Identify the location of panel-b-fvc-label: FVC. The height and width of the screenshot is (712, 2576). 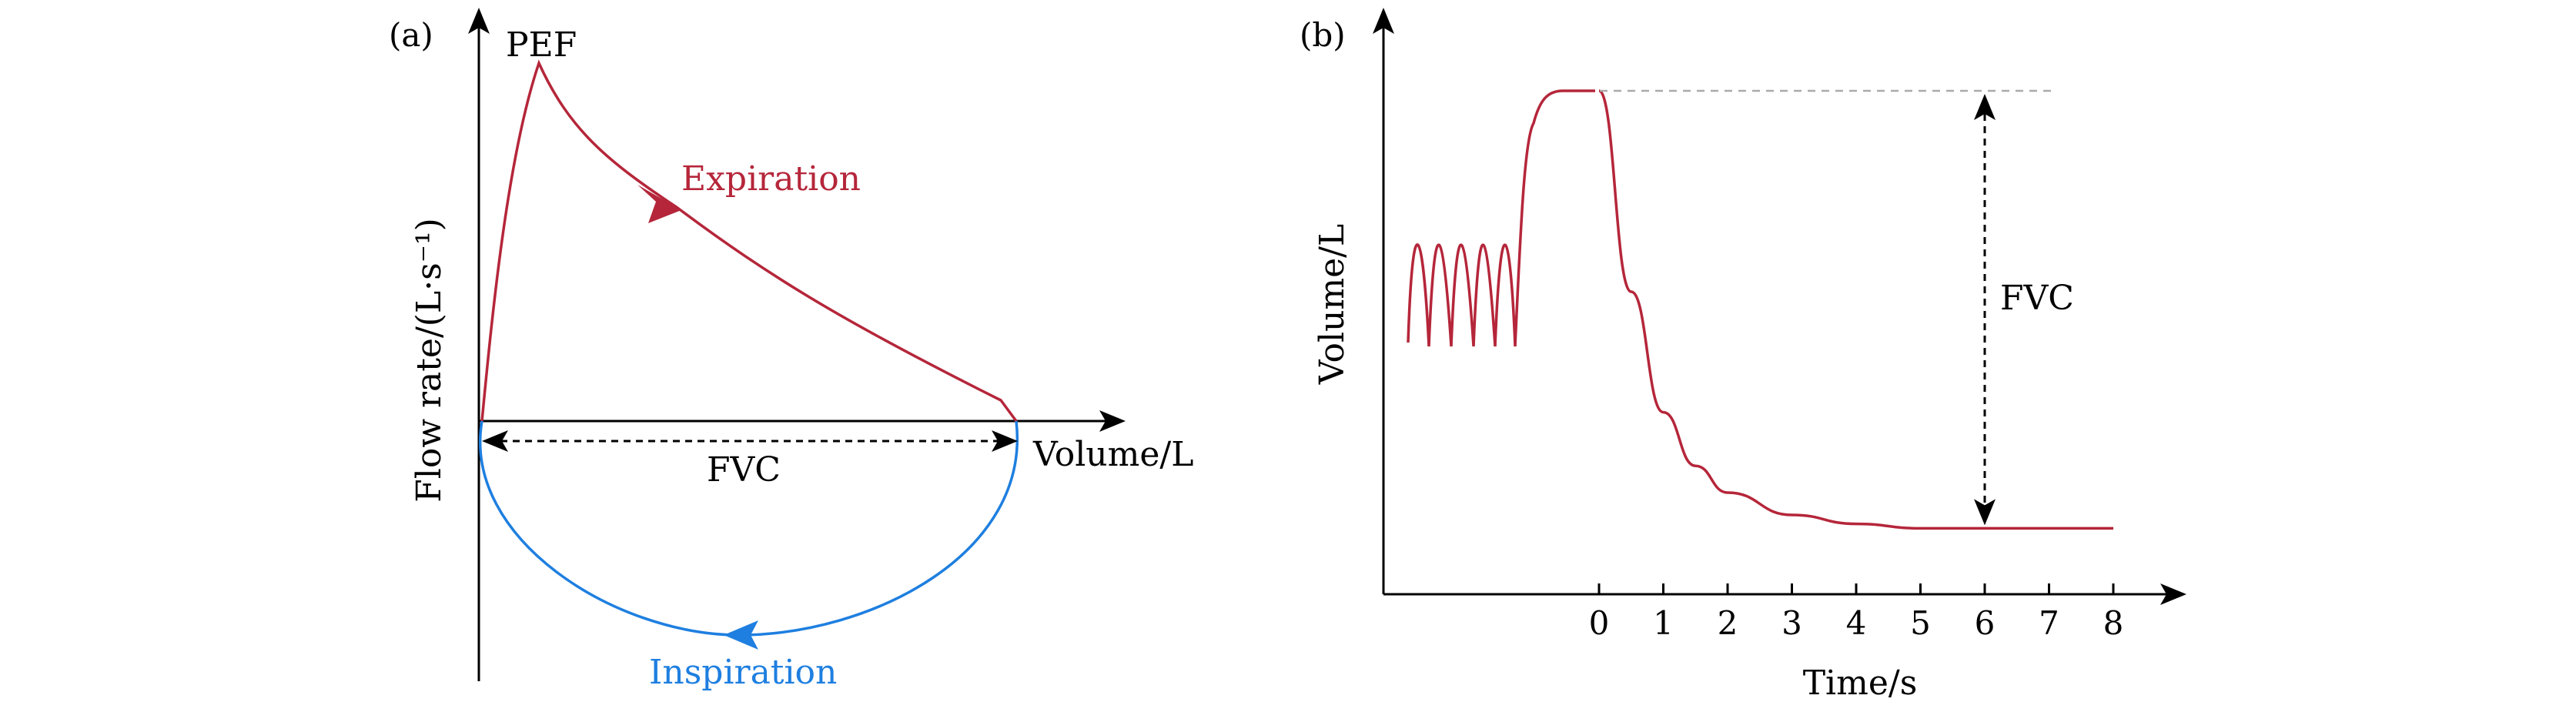
(2037, 299).